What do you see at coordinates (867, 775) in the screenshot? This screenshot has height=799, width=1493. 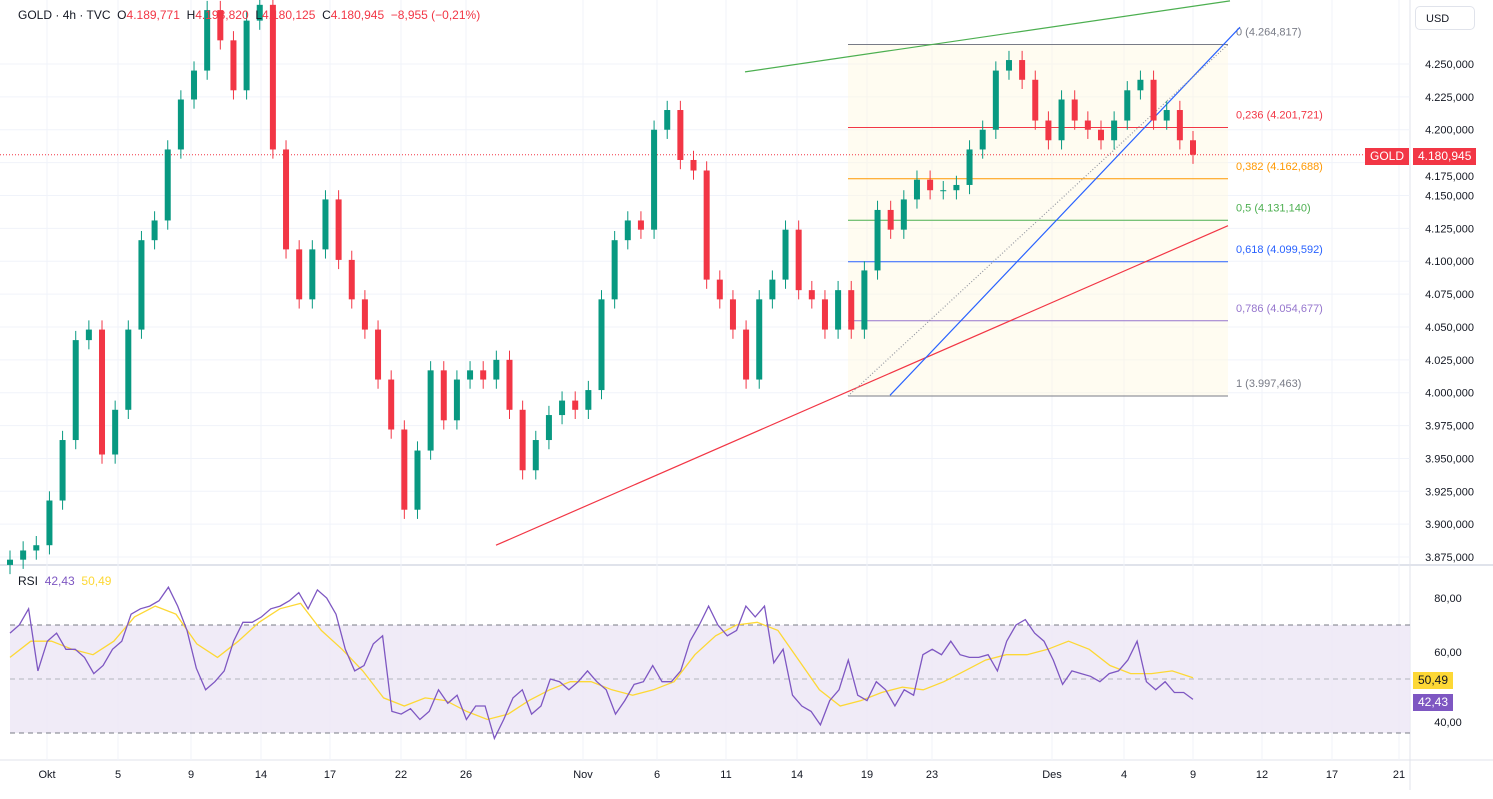 I see `x-tick-label: 19` at bounding box center [867, 775].